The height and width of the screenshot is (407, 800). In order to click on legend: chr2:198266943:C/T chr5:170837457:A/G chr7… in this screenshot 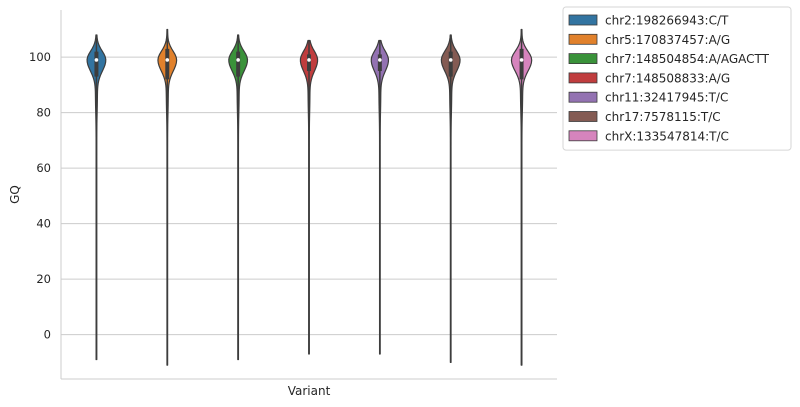, I will do `click(677, 78)`.